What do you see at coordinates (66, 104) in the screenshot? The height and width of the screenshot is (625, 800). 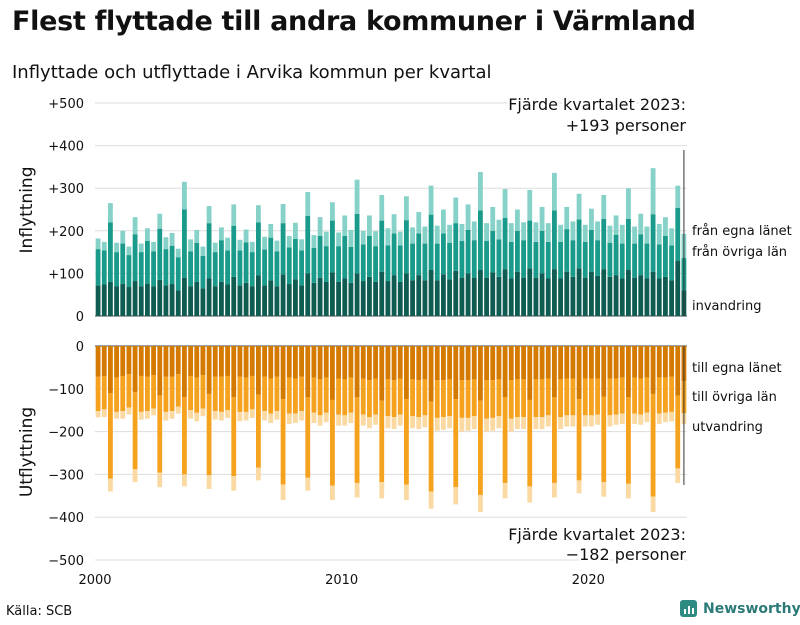 I see `y-tick-label: +500` at bounding box center [66, 104].